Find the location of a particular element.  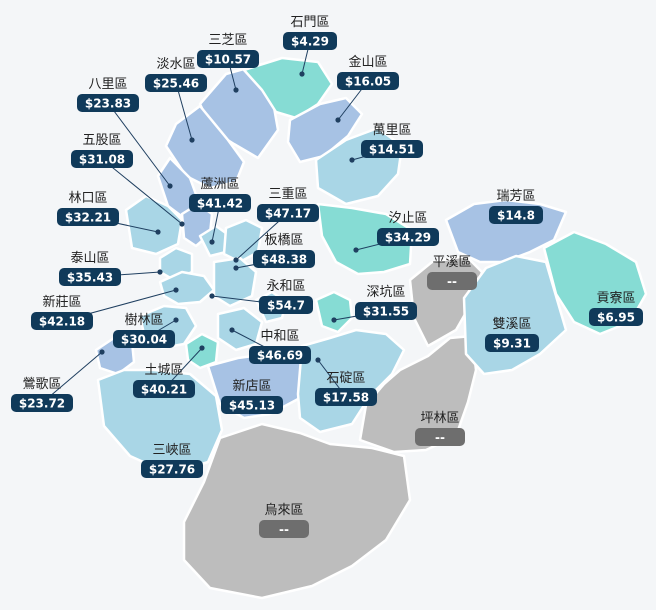

district-name: 樹林區 is located at coordinates (143, 320).